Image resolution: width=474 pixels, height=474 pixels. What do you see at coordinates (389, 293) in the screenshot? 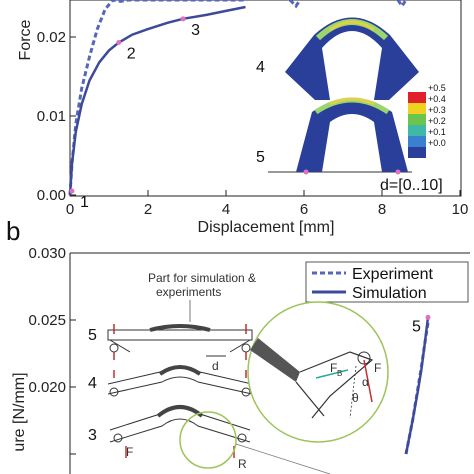
I see `legend-simulation-label: Simulation` at bounding box center [389, 293].